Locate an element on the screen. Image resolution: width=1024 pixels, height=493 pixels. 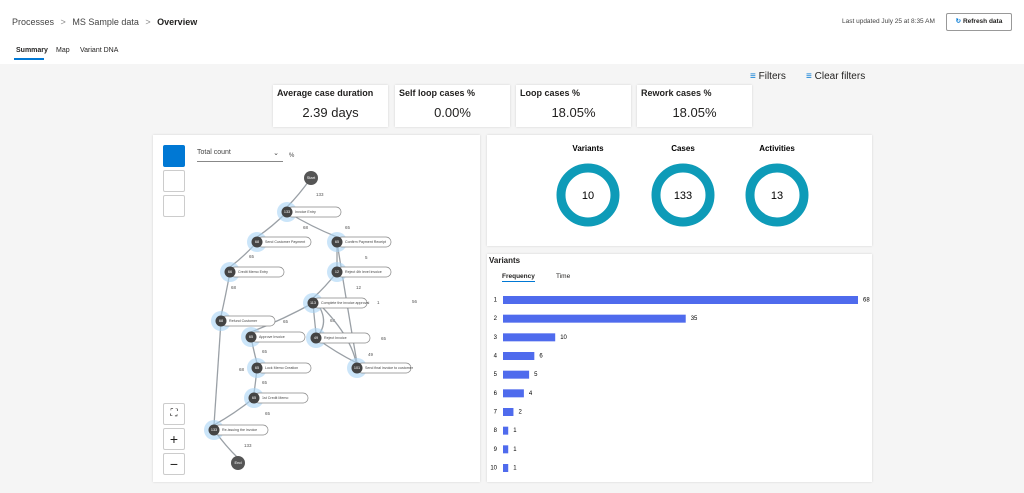
kpi-label: Loop cases % is located at coordinates (550, 93).